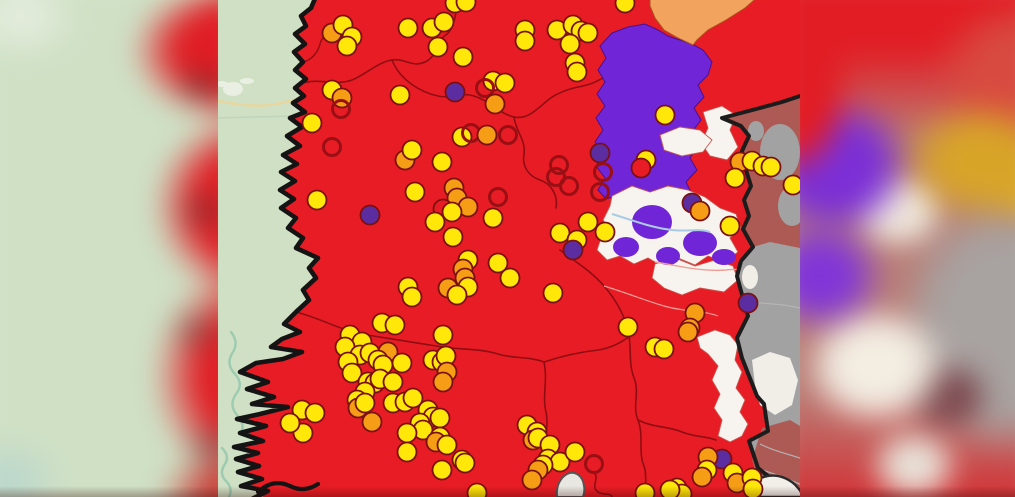 This screenshot has height=497, width=1015. I want to click on front-line, so click(276, 248).